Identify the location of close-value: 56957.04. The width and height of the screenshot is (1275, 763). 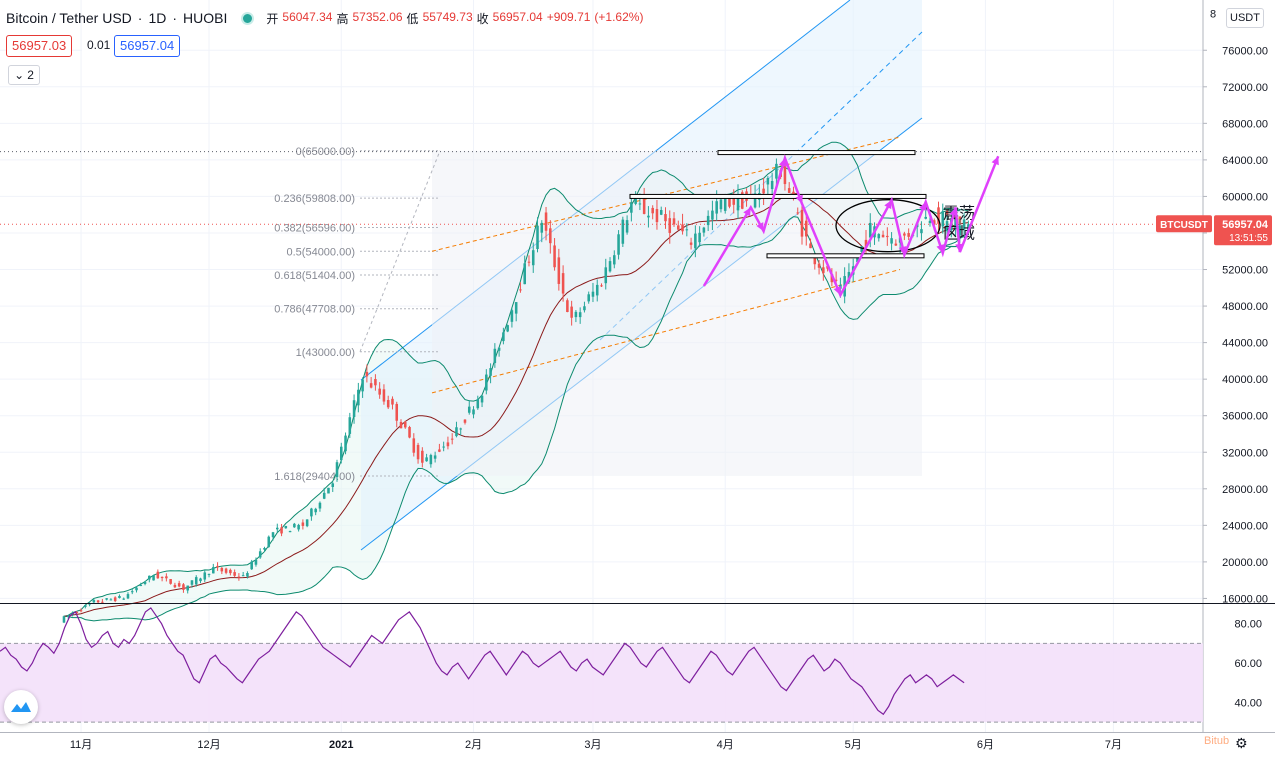
(517, 16).